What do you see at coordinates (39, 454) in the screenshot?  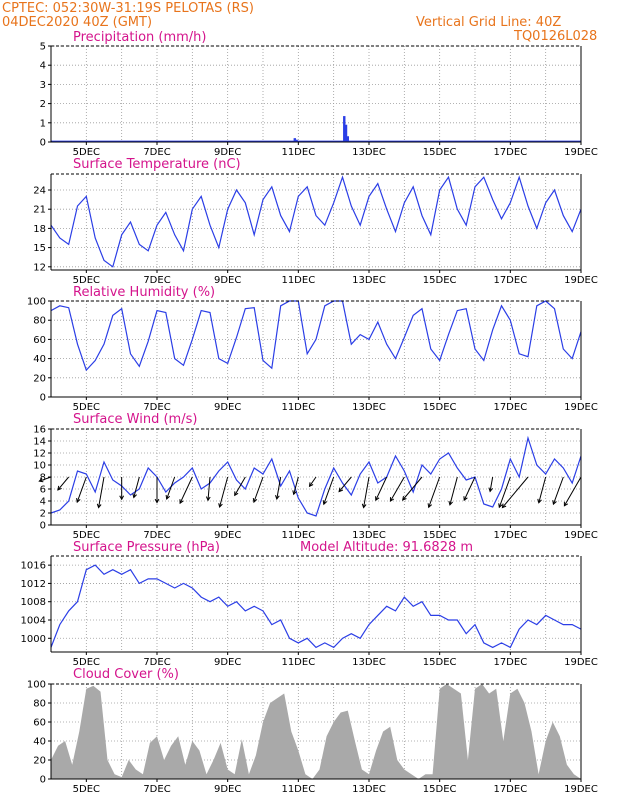 I see `wind-y-tick-label: 12` at bounding box center [39, 454].